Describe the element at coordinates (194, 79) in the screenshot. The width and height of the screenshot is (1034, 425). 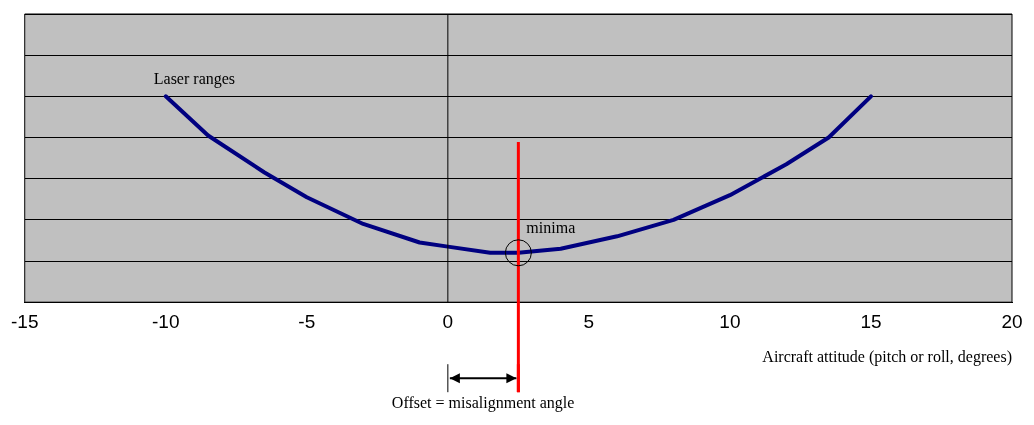
I see `annotation: Laser ranges` at that location.